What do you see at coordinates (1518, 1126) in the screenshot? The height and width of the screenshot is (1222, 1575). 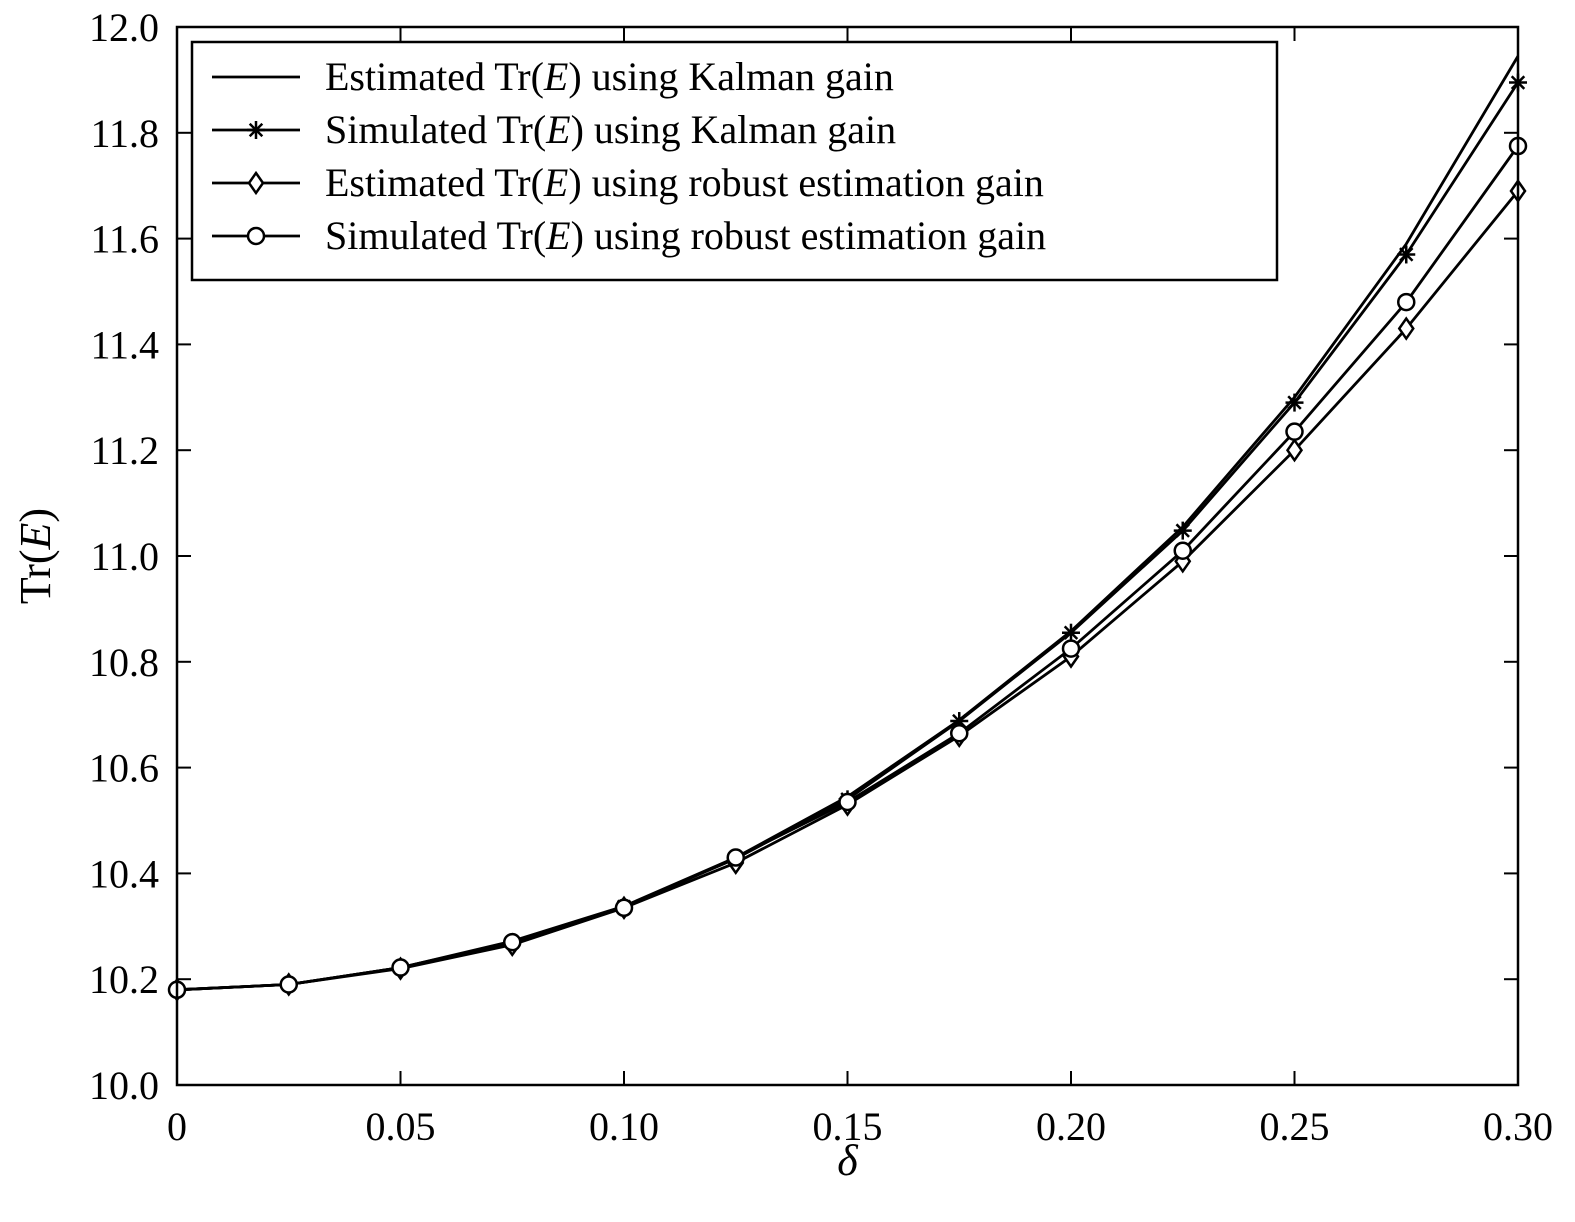 I see `x-tick-label: 0.30` at bounding box center [1518, 1126].